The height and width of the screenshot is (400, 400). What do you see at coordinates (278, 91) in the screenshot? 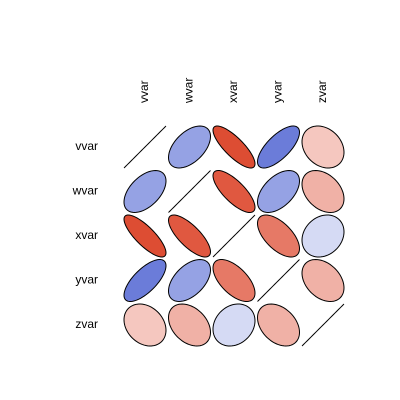
I see `column-label: yvar` at bounding box center [278, 91].